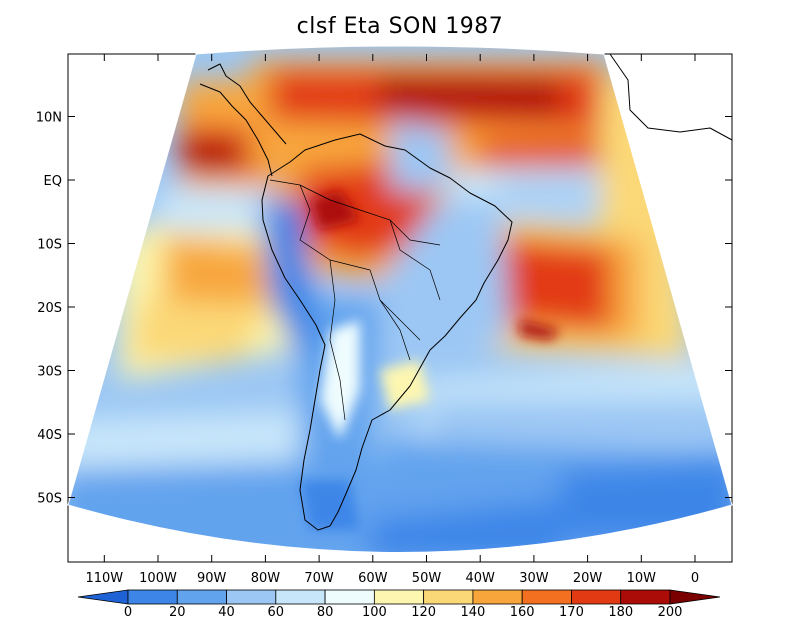  What do you see at coordinates (427, 578) in the screenshot?
I see `lon-label: 50W` at bounding box center [427, 578].